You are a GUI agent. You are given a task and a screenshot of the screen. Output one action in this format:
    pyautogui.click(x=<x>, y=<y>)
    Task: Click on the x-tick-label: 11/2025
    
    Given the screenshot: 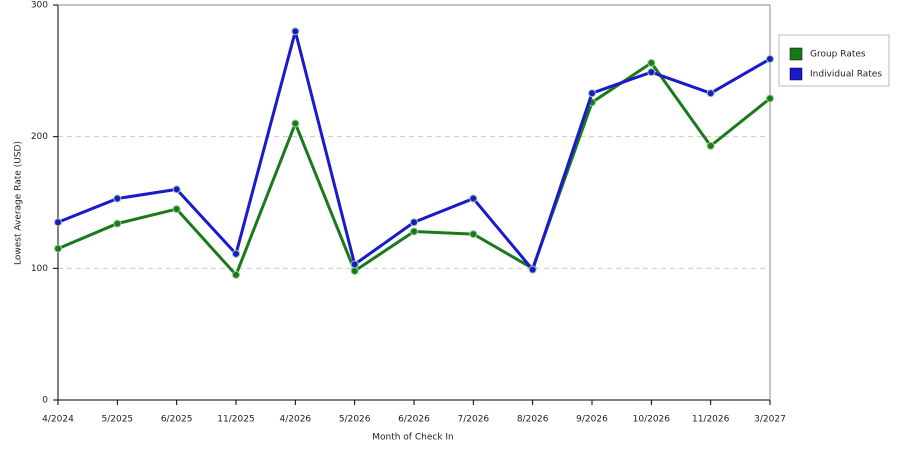 What is the action you would take?
    pyautogui.click(x=235, y=420)
    